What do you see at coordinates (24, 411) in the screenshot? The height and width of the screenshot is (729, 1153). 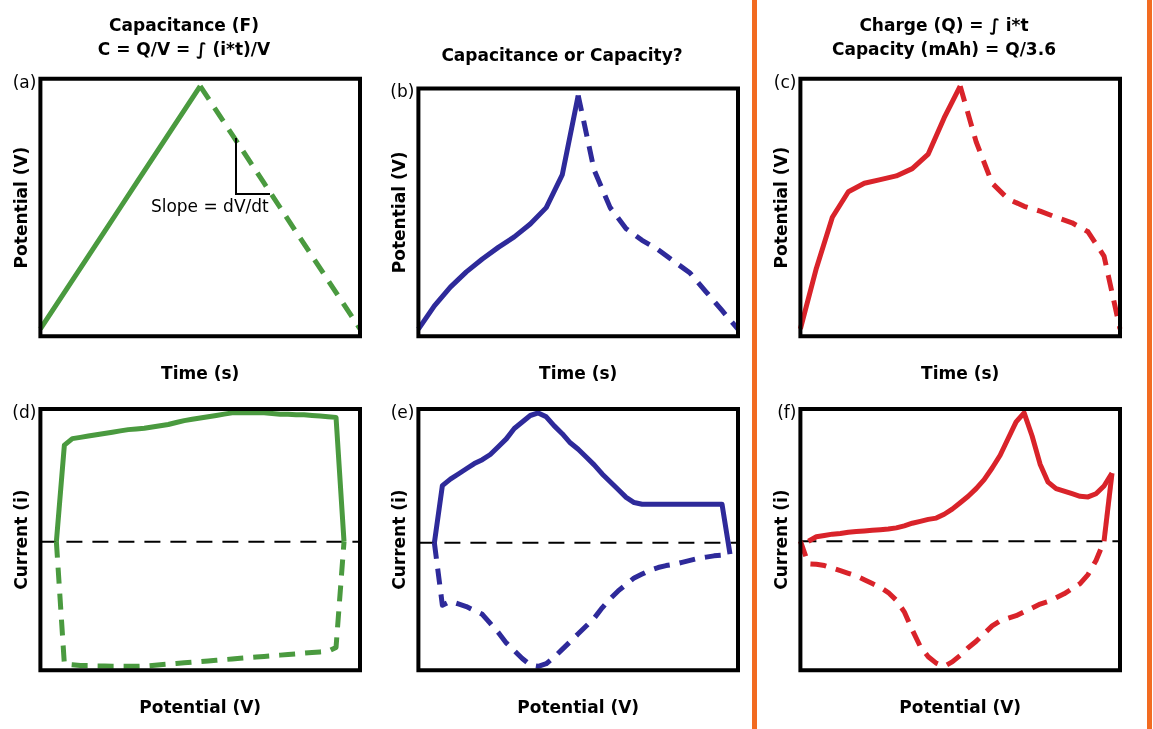 I see `text: (d)` at bounding box center [24, 411].